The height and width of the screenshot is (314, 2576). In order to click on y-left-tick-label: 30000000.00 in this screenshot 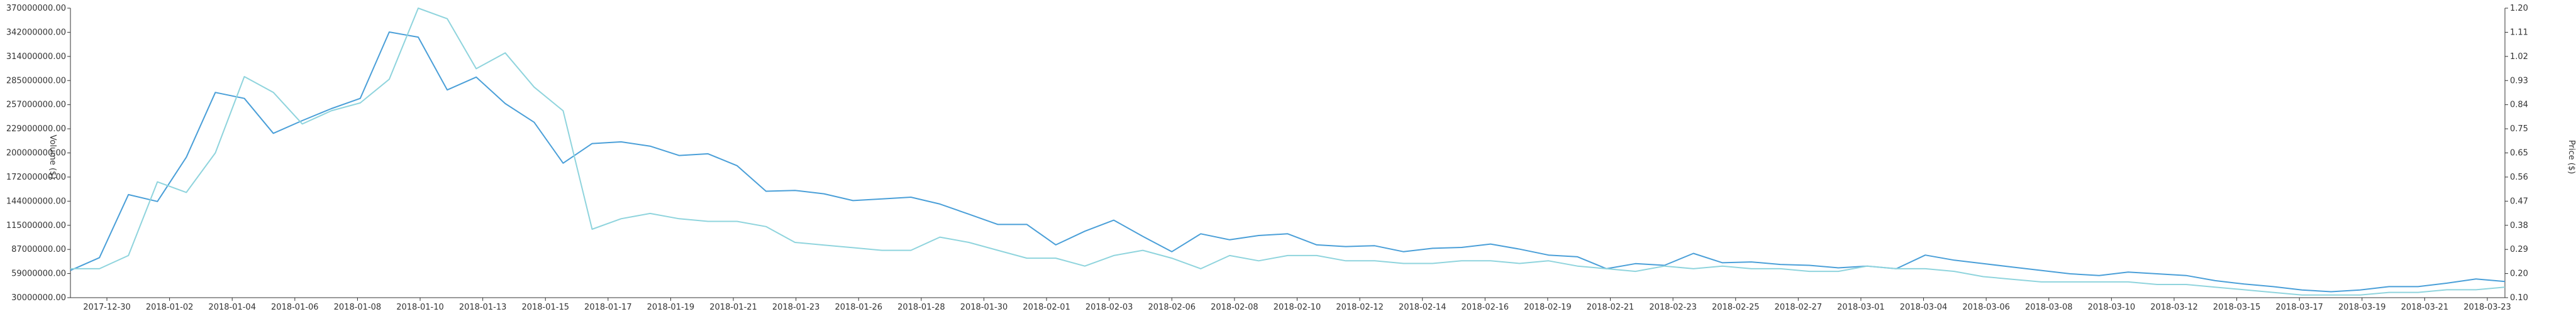, I will do `click(38, 298)`.